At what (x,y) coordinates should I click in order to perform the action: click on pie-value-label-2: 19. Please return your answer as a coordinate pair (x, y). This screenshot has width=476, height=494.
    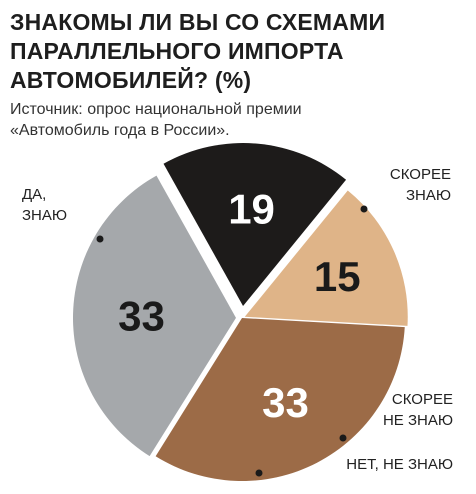
    Looking at the image, I should click on (251, 209).